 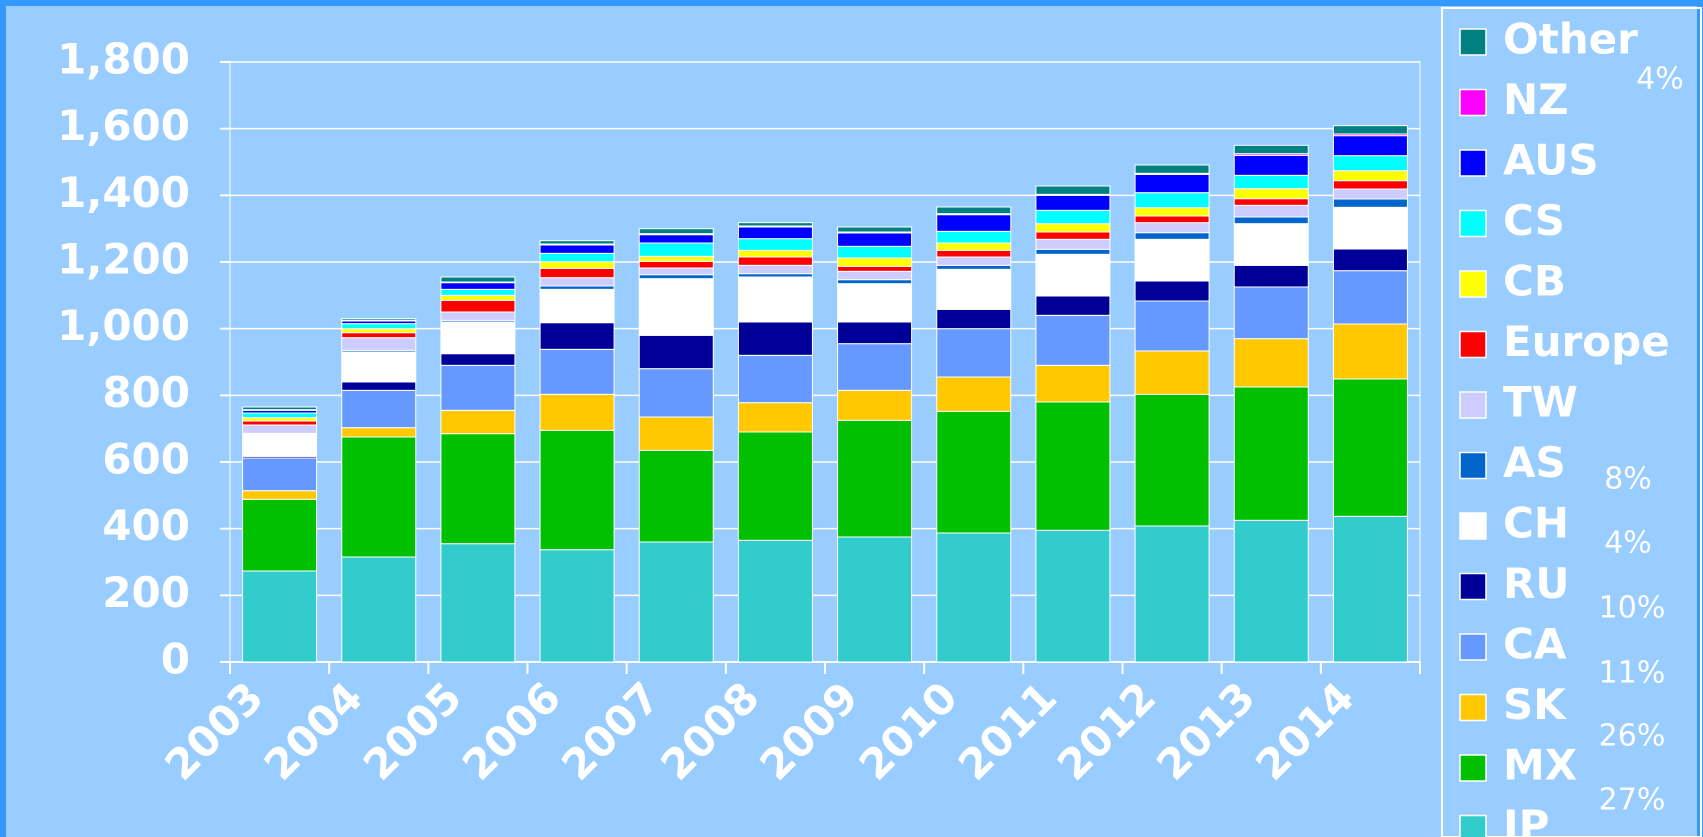 What do you see at coordinates (146, 525) in the screenshot?
I see `y-tick-label: 400` at bounding box center [146, 525].